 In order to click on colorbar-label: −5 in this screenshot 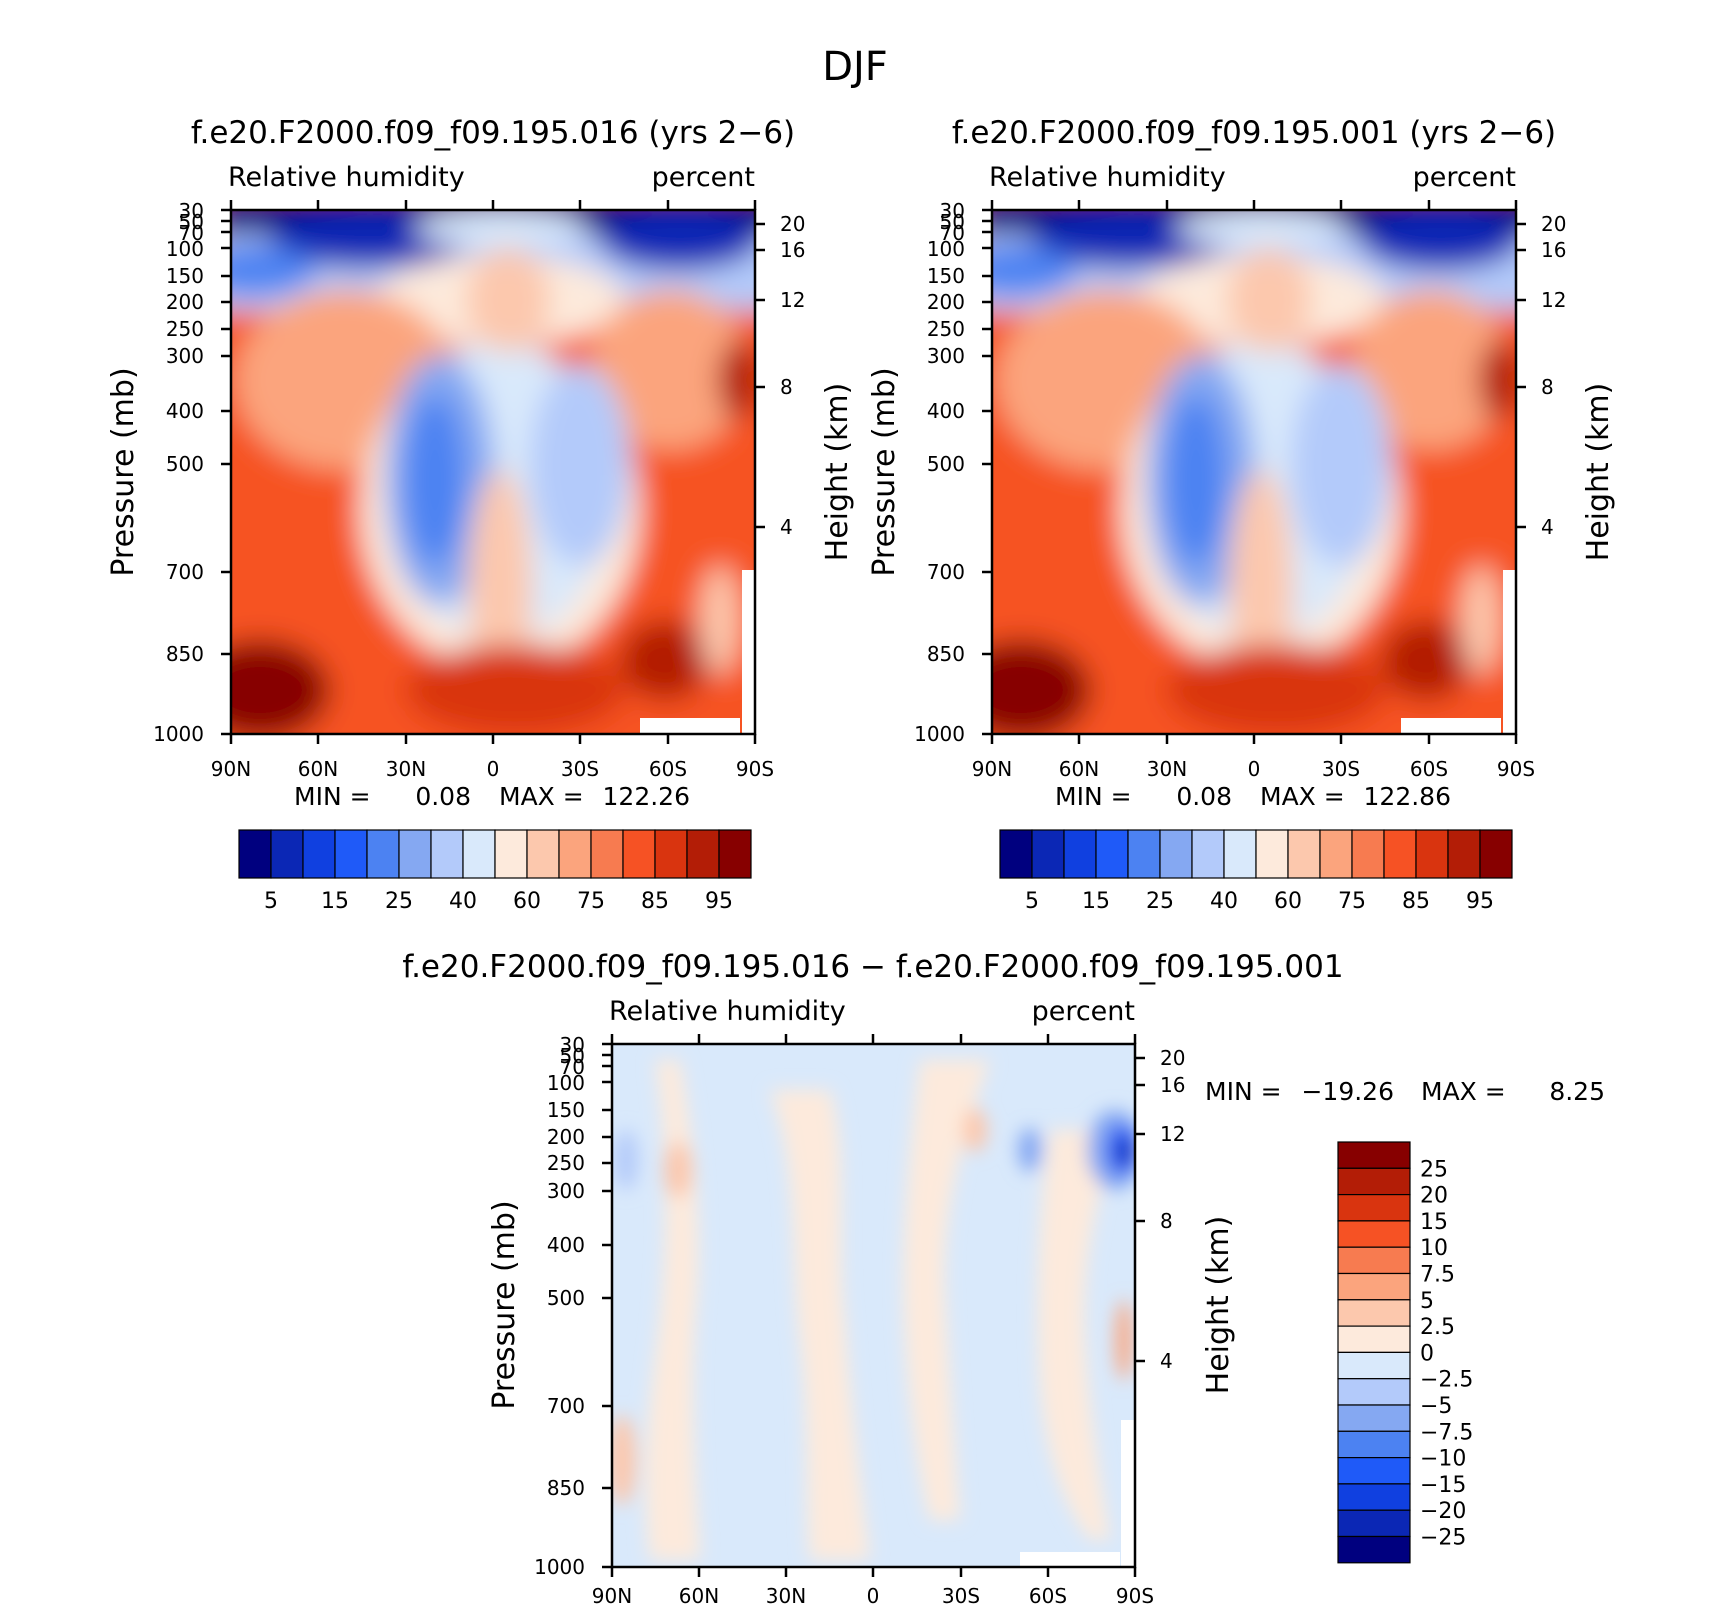, I will do `click(1436, 1406)`.